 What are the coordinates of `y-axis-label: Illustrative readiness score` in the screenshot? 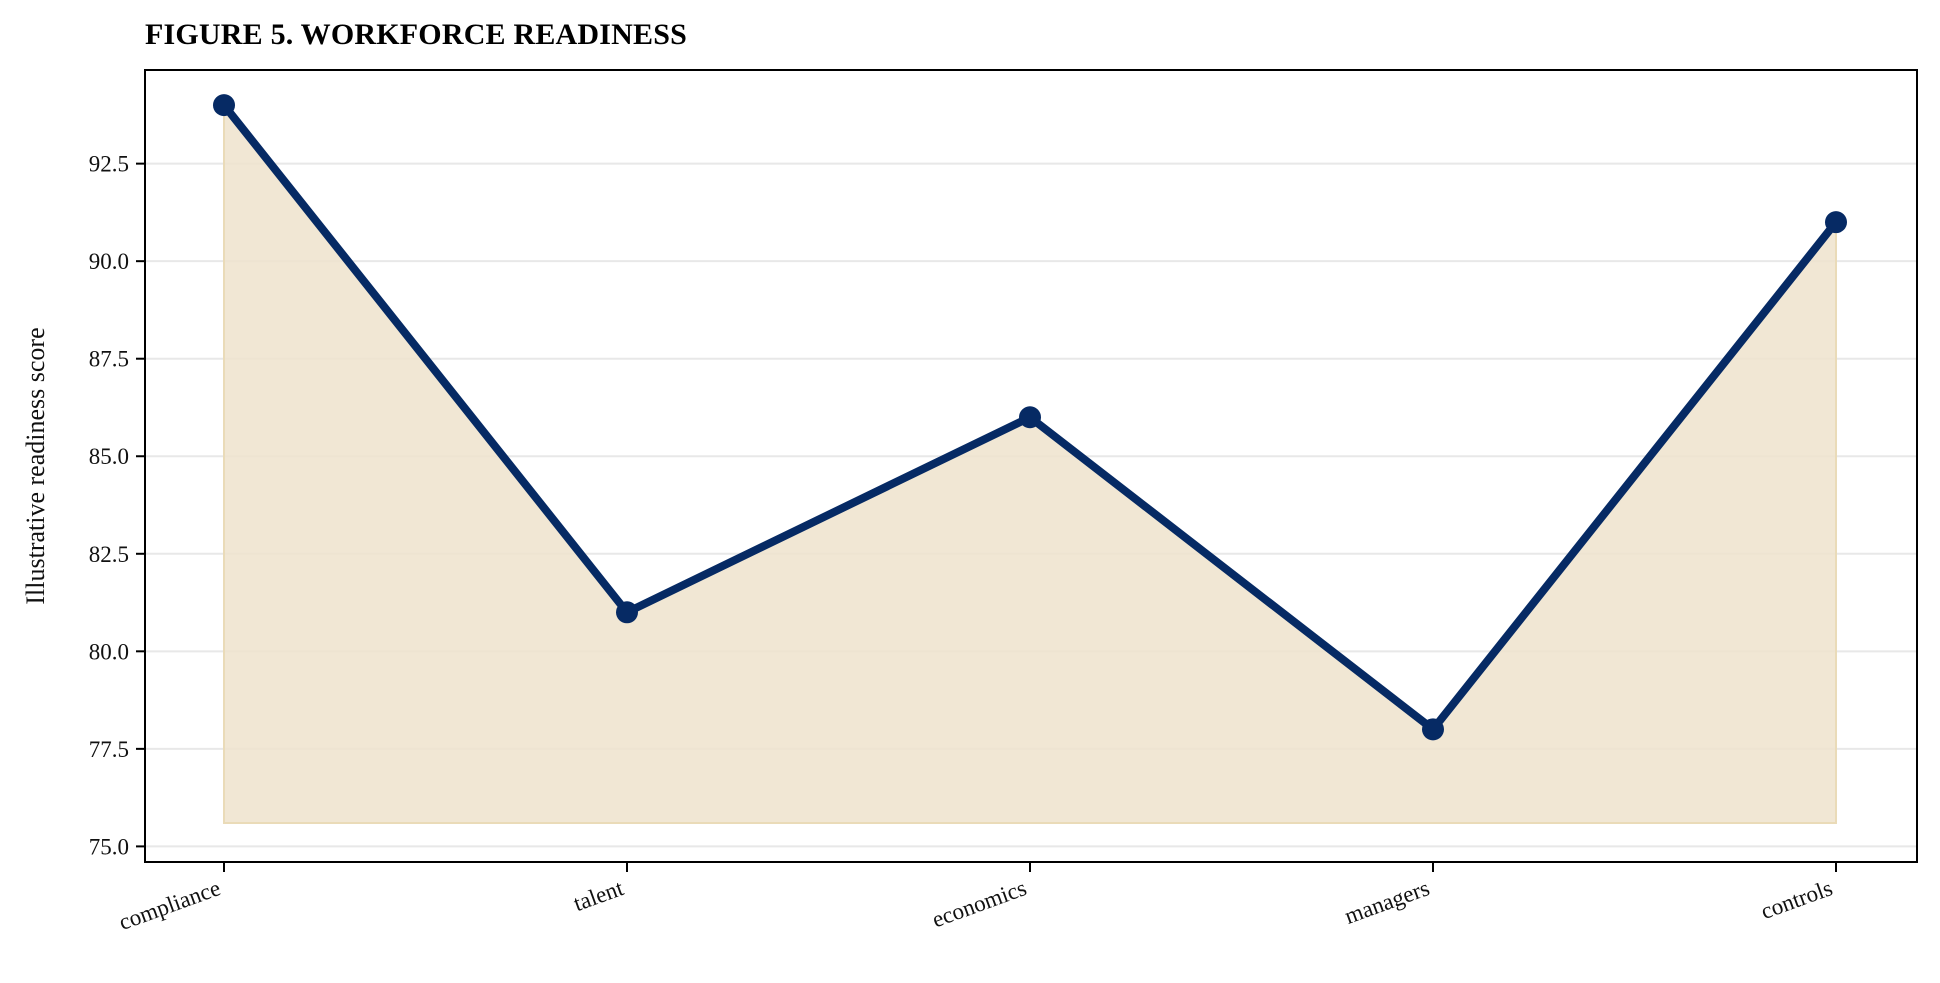 It's located at (35, 465).